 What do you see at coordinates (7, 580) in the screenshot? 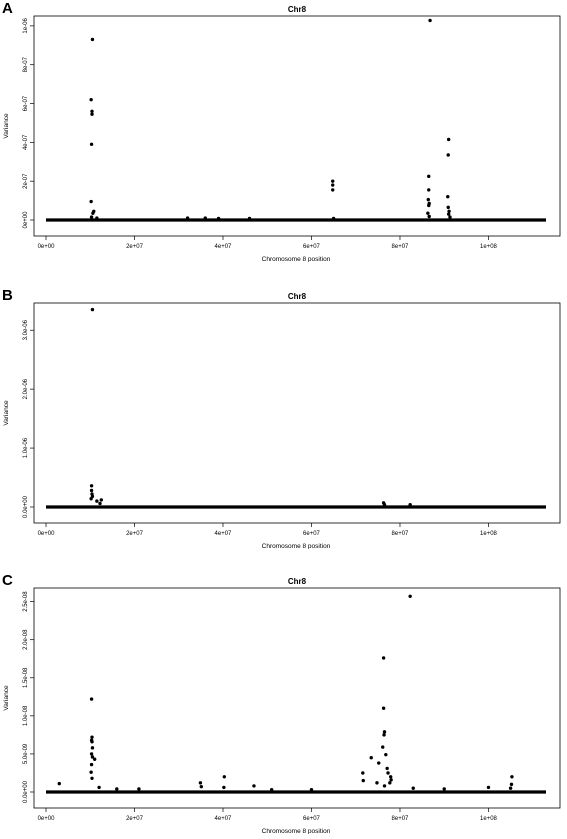
I see `panel-letter: C` at bounding box center [7, 580].